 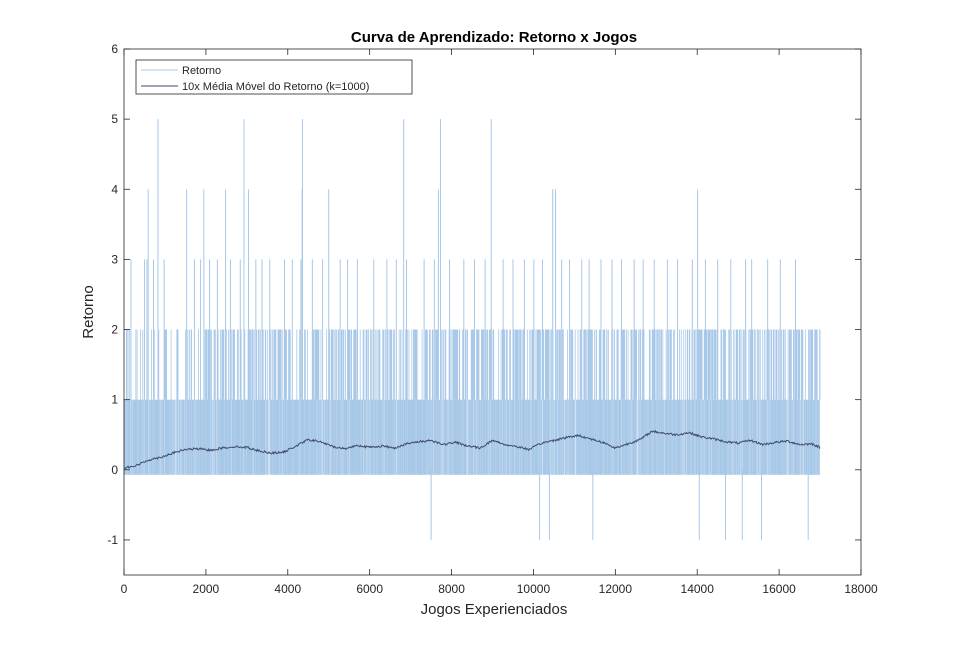 What do you see at coordinates (112, 540) in the screenshot?
I see `y-tick-label: -1` at bounding box center [112, 540].